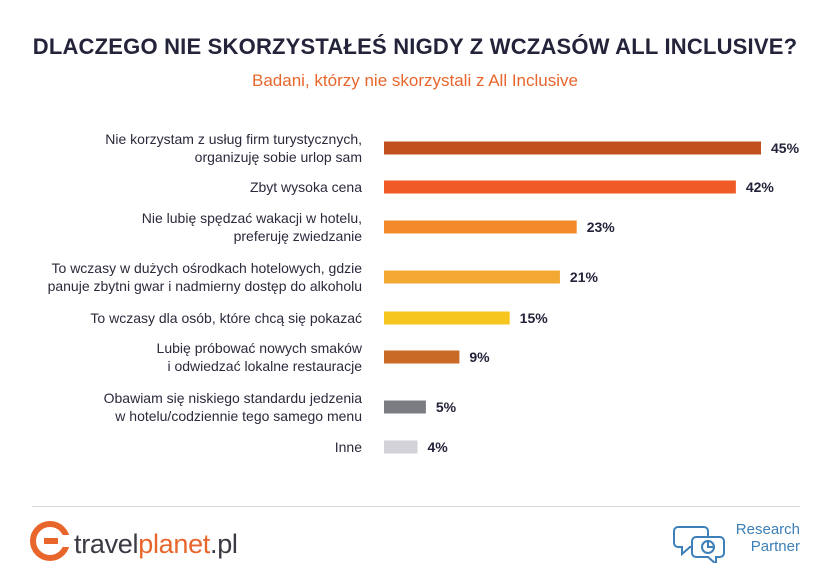 The height and width of the screenshot is (583, 830). What do you see at coordinates (534, 318) in the screenshot?
I see `value-label-5: 15%` at bounding box center [534, 318].